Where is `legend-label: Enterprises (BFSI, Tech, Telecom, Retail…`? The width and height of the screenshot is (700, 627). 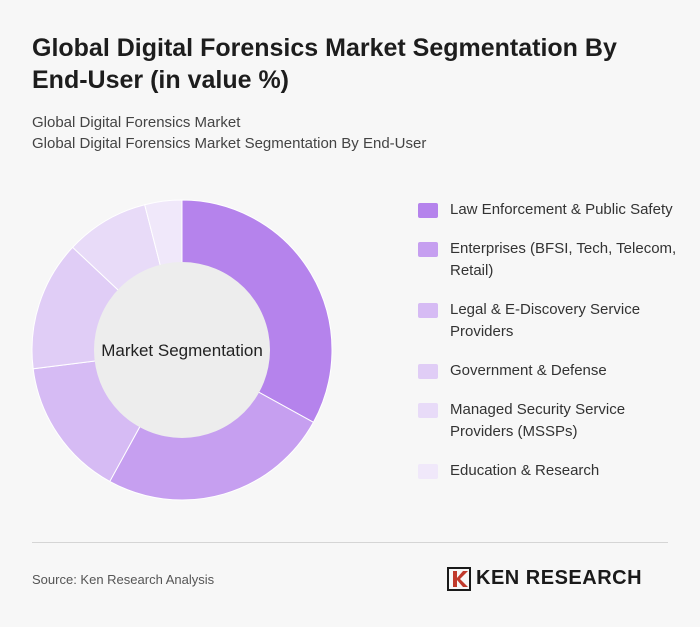
legend-label: Enterprises (BFSI, Tech, Telecom, Retail… is located at coordinates (563, 259).